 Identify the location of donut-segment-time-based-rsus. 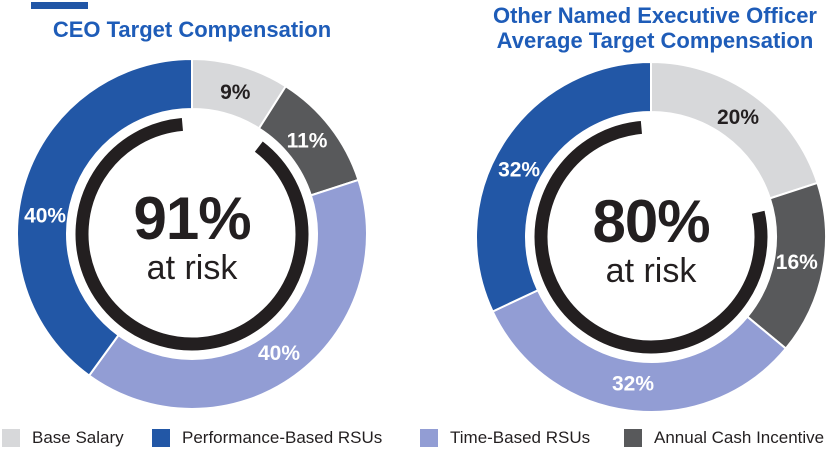
(639, 350).